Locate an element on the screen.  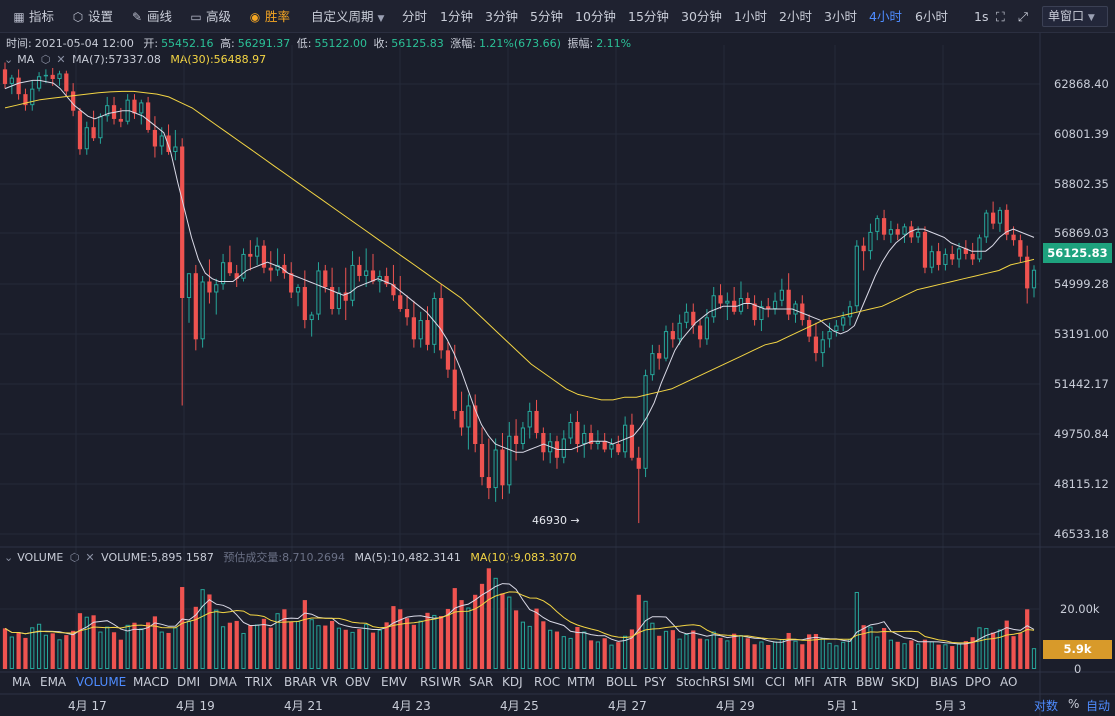
indicator-tab-brar: BRAR is located at coordinates (300, 682).